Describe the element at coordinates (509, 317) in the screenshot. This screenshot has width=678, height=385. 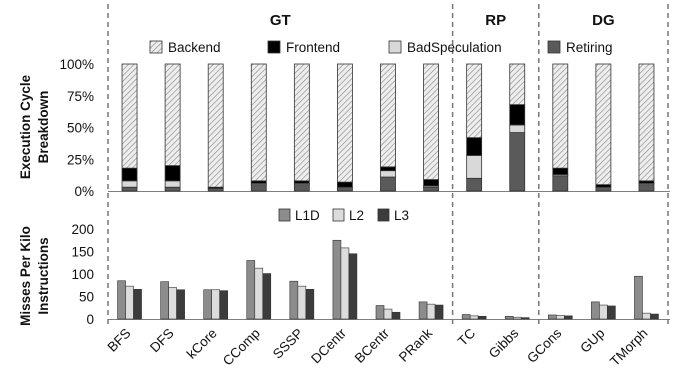
I see `bar-l1d-gibbs` at that location.